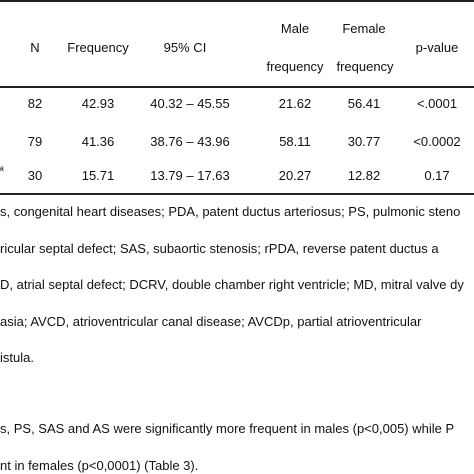 This screenshot has height=474, width=474. I want to click on header-male-line2: frequency, so click(295, 66).